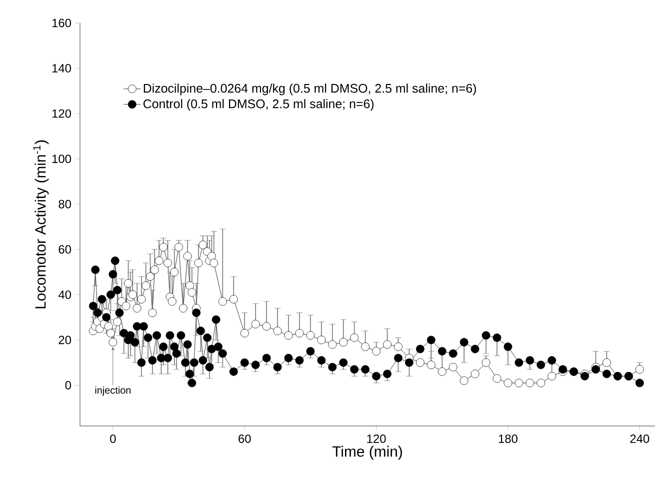 This screenshot has width=658, height=487. Describe the element at coordinates (640, 438) in the screenshot. I see `x-tick-label: 240` at that location.